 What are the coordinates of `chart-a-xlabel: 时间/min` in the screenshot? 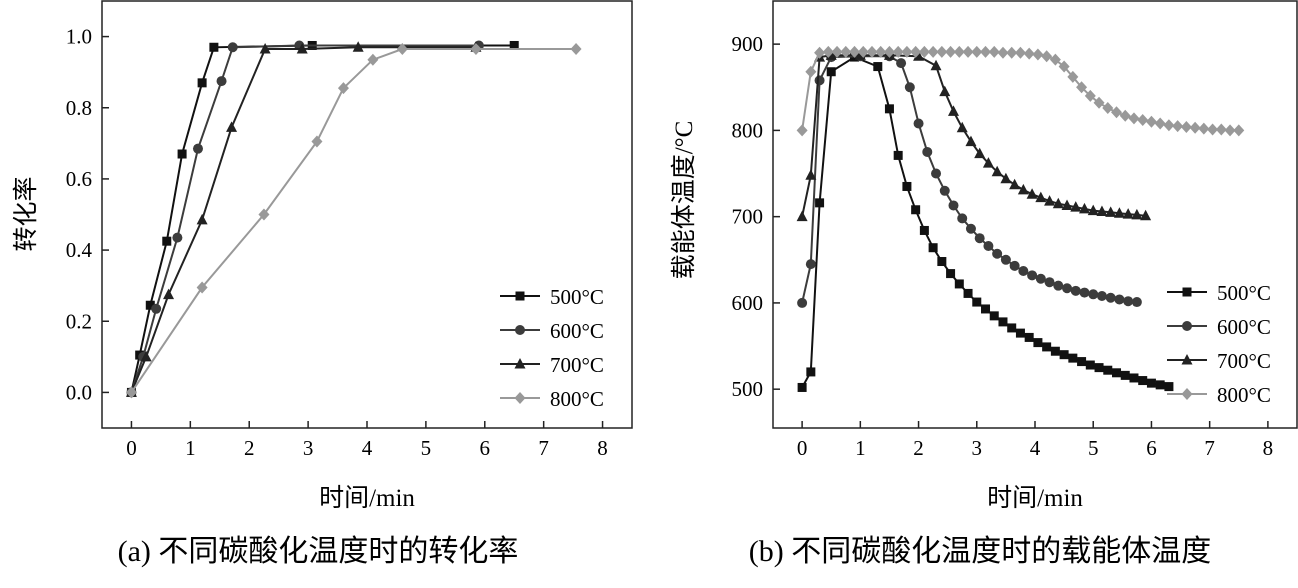 It's located at (367, 498).